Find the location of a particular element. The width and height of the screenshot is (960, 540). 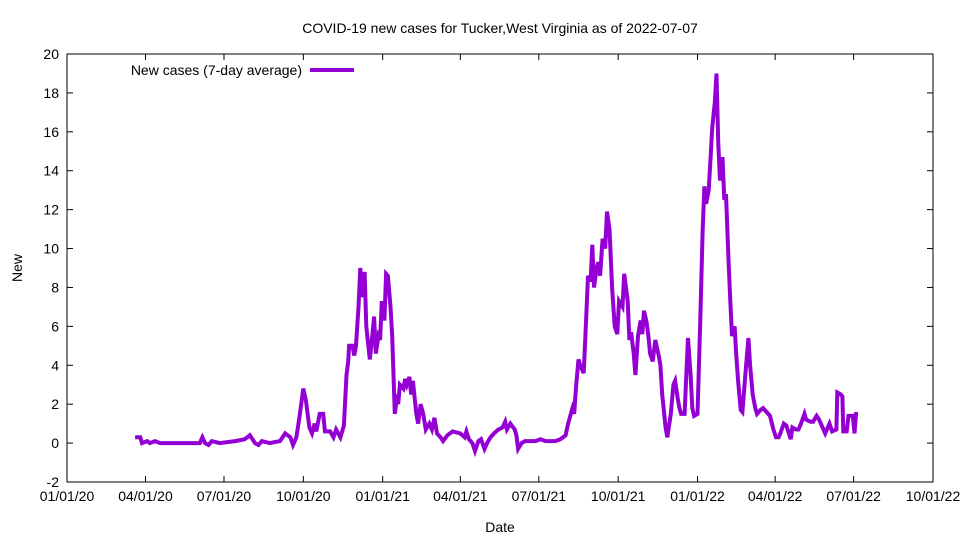

legend: New cases (7-day average) is located at coordinates (242, 70).